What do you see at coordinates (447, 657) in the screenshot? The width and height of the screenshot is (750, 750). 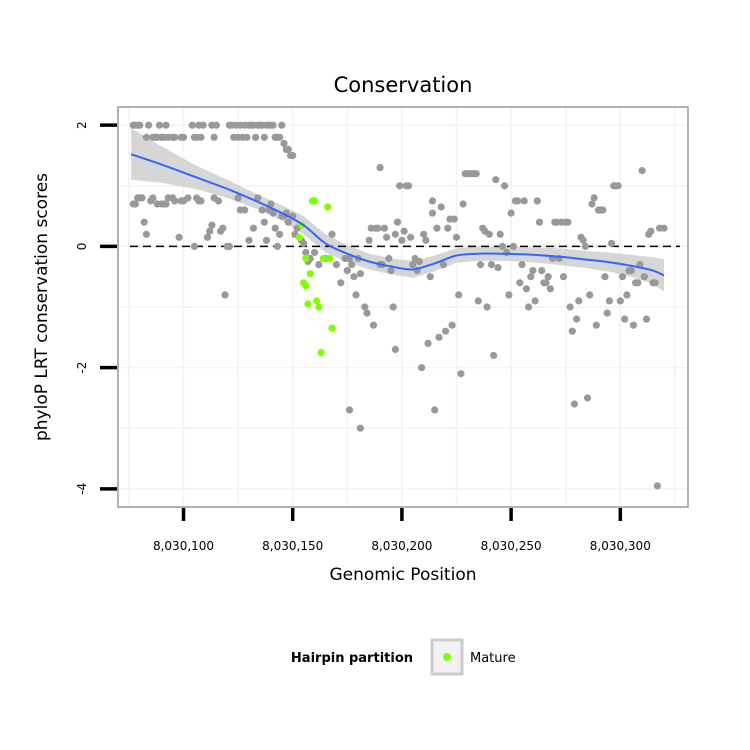 I see `legend-key-mature-icon` at bounding box center [447, 657].